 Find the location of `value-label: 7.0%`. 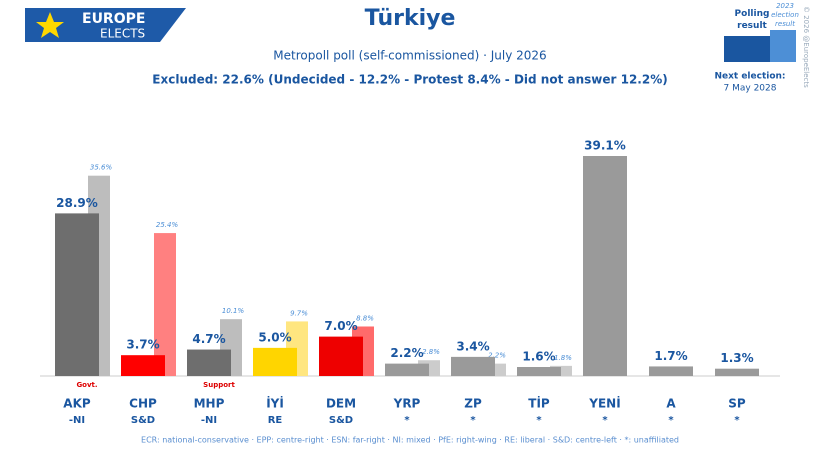

value-label: 7.0% is located at coordinates (340, 326).